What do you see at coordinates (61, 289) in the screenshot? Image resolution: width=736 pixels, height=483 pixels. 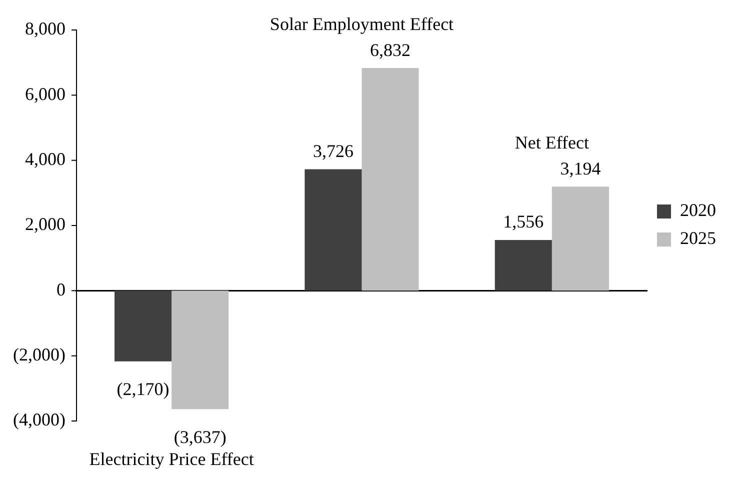 I see `y-tick-label: 0` at bounding box center [61, 289].